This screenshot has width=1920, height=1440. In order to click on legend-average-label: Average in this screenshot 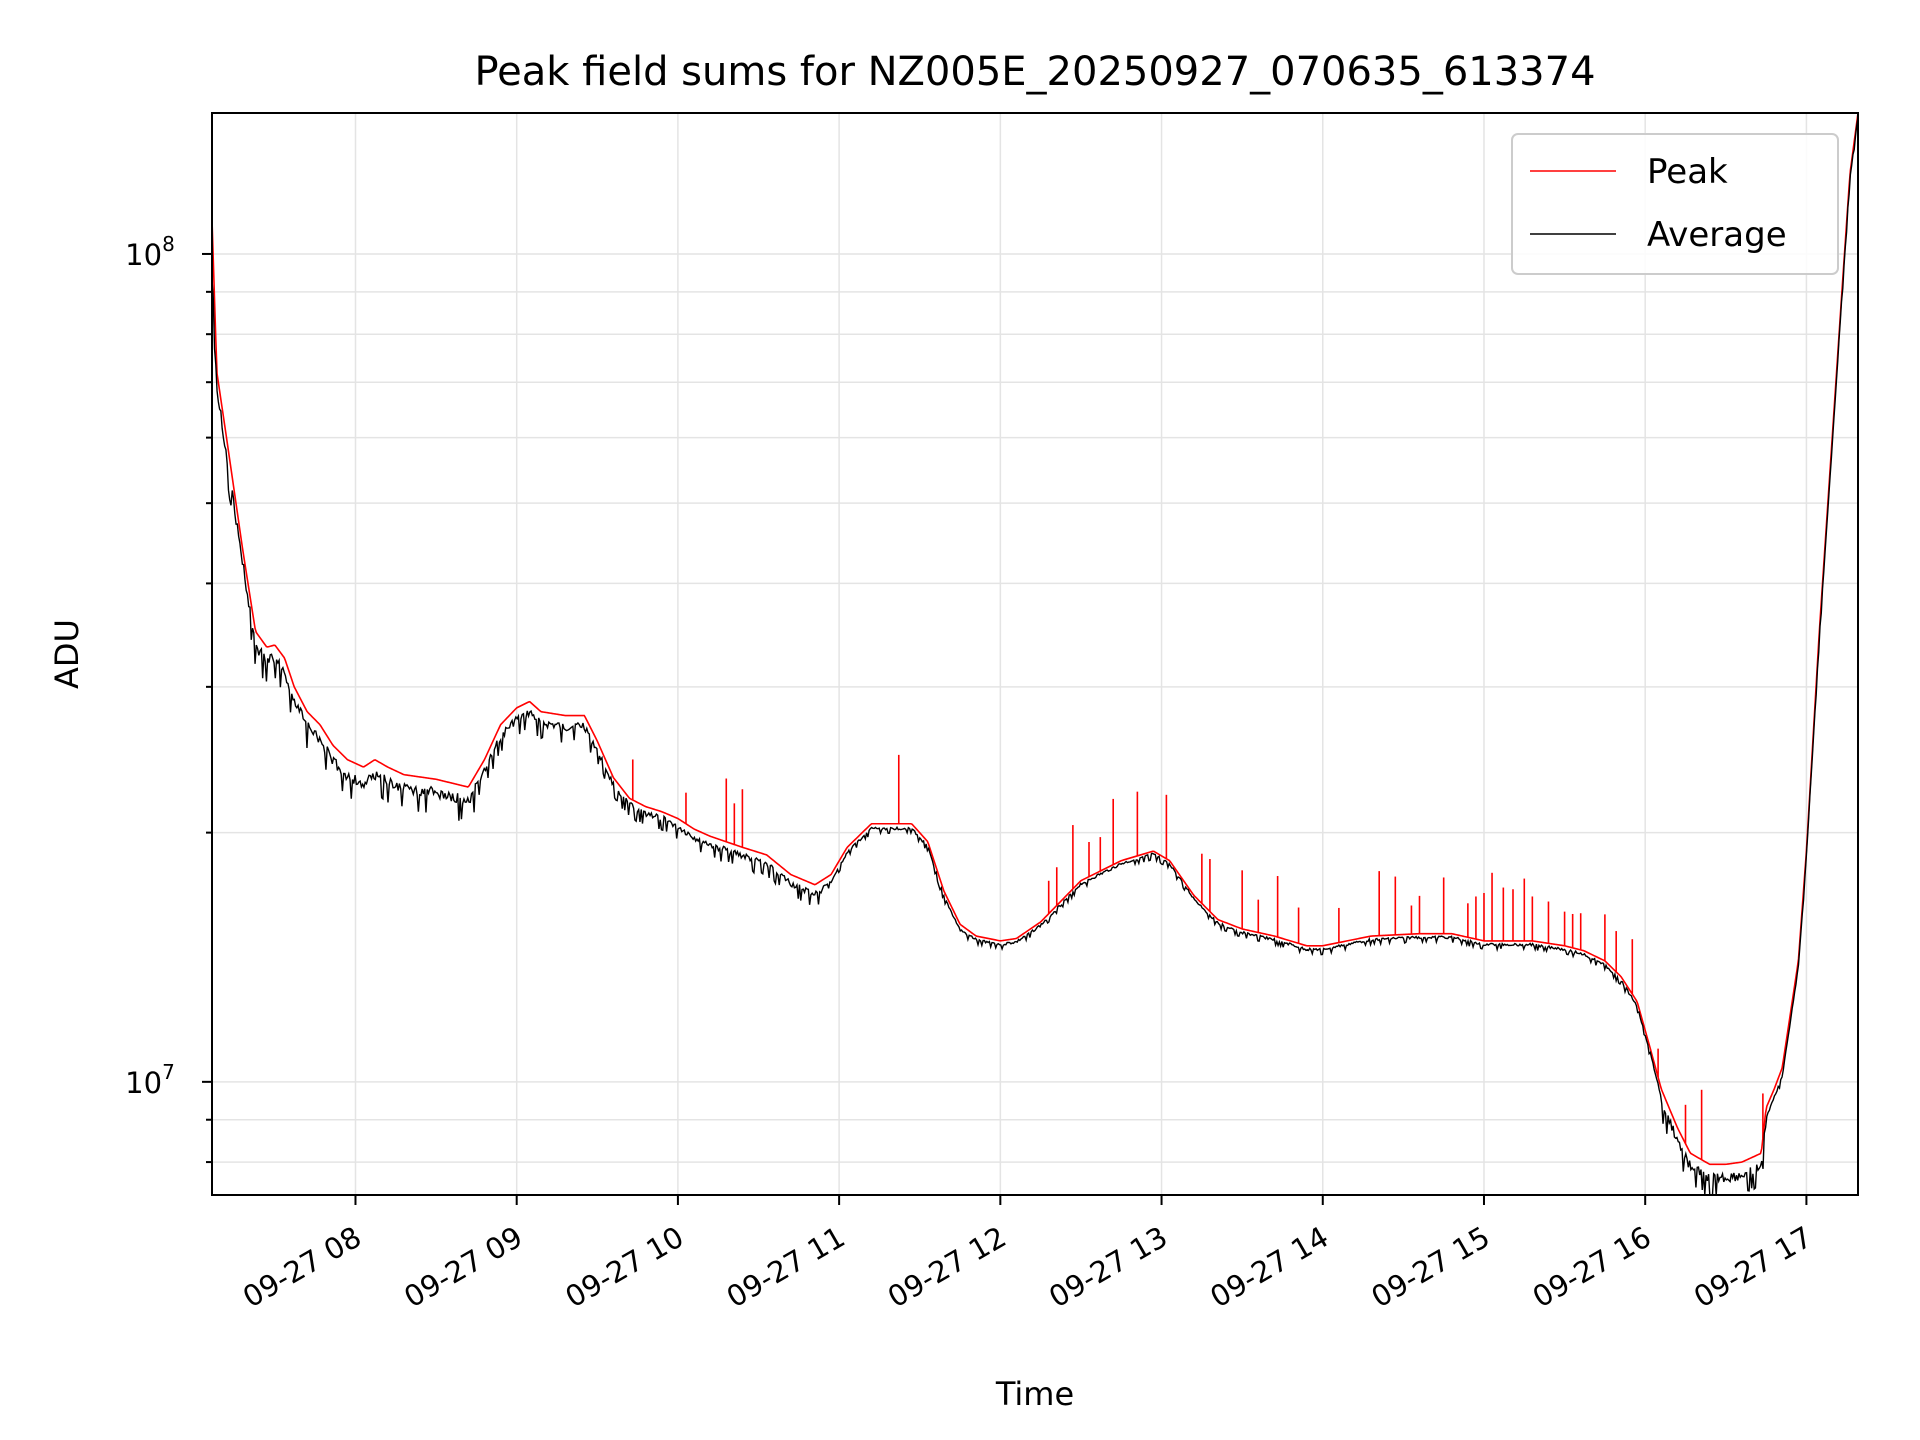, I will do `click(1717, 235)`.